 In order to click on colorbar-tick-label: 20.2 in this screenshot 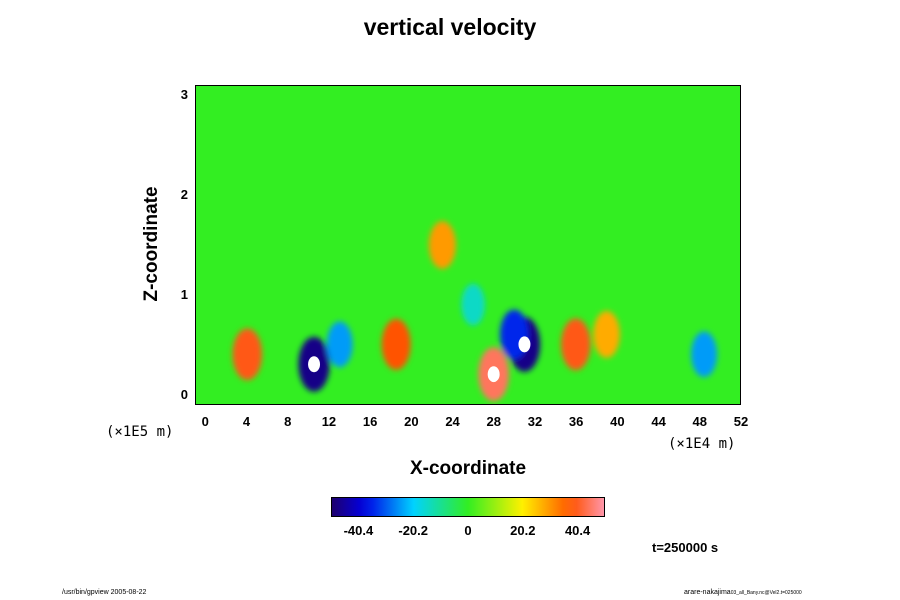, I will do `click(523, 530)`.